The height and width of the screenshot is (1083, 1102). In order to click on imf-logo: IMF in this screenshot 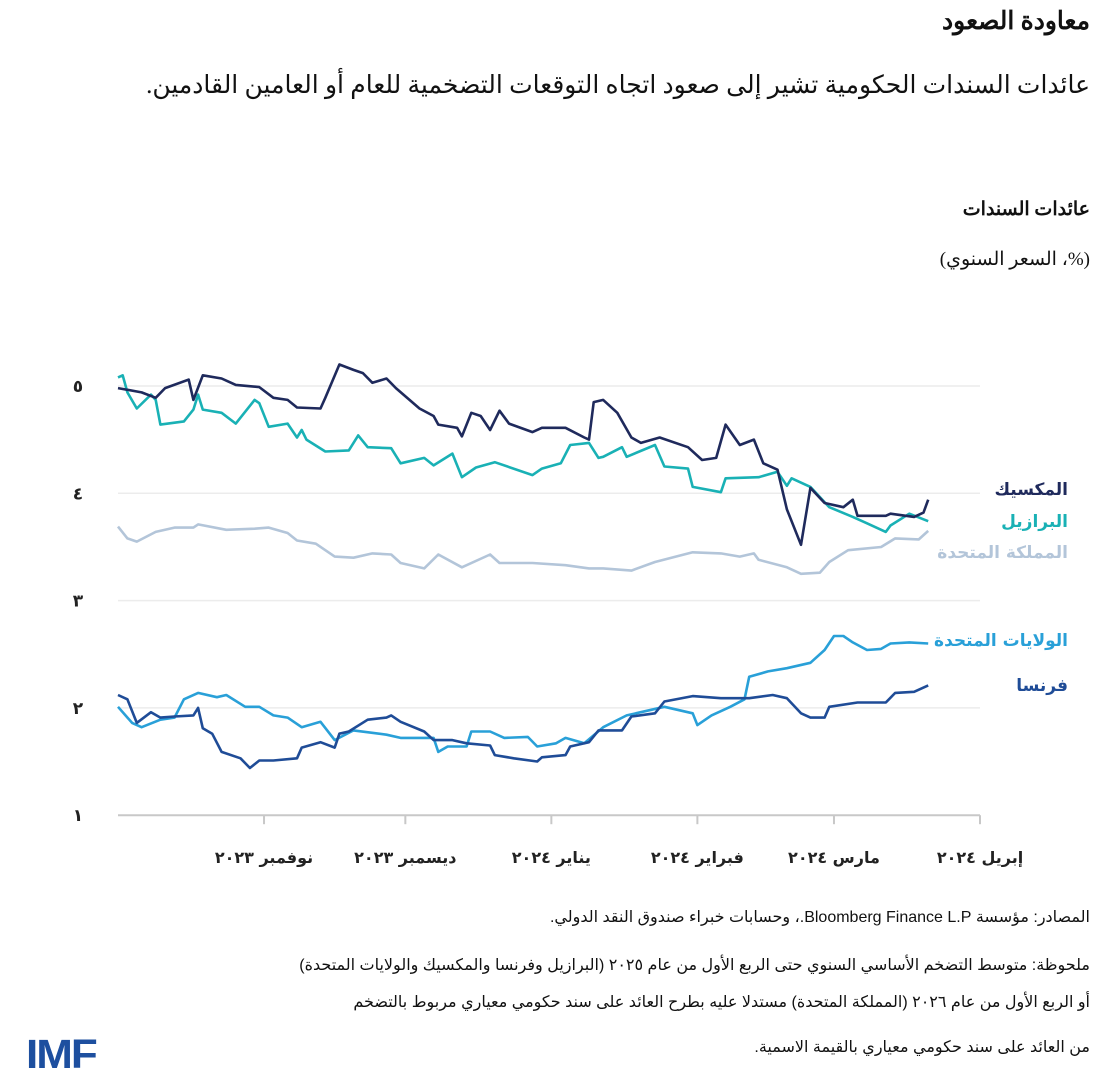, I will do `click(62, 1055)`.